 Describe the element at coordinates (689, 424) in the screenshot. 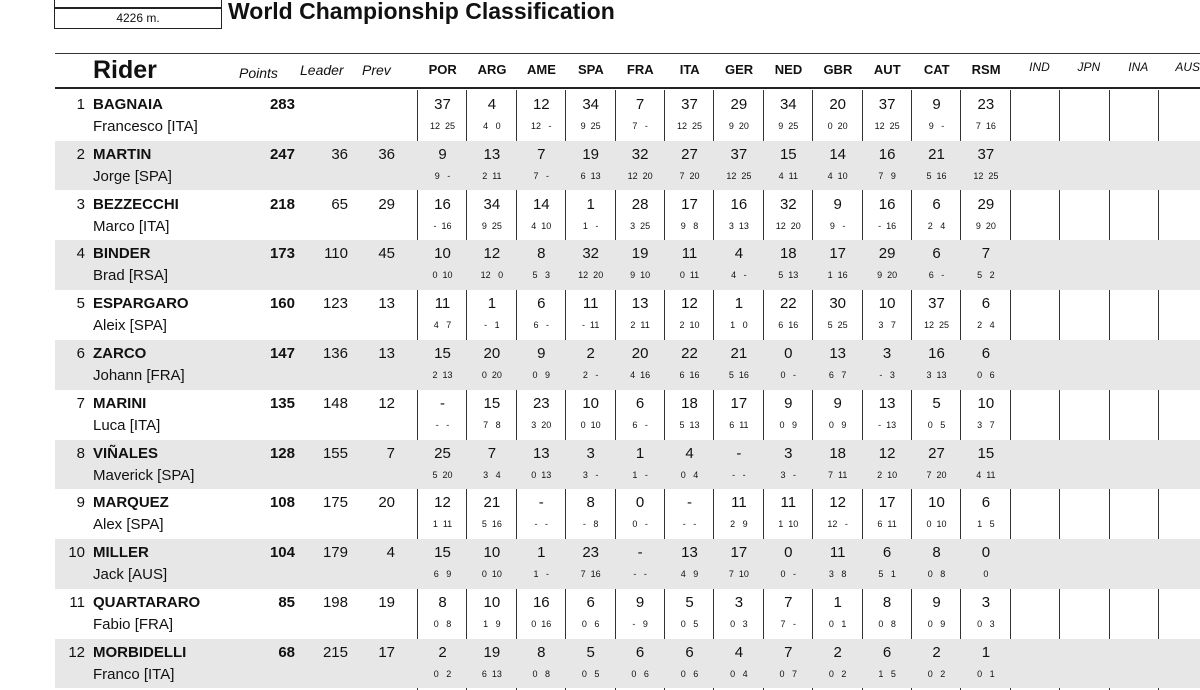

I see `race-points-split: 5 13` at that location.